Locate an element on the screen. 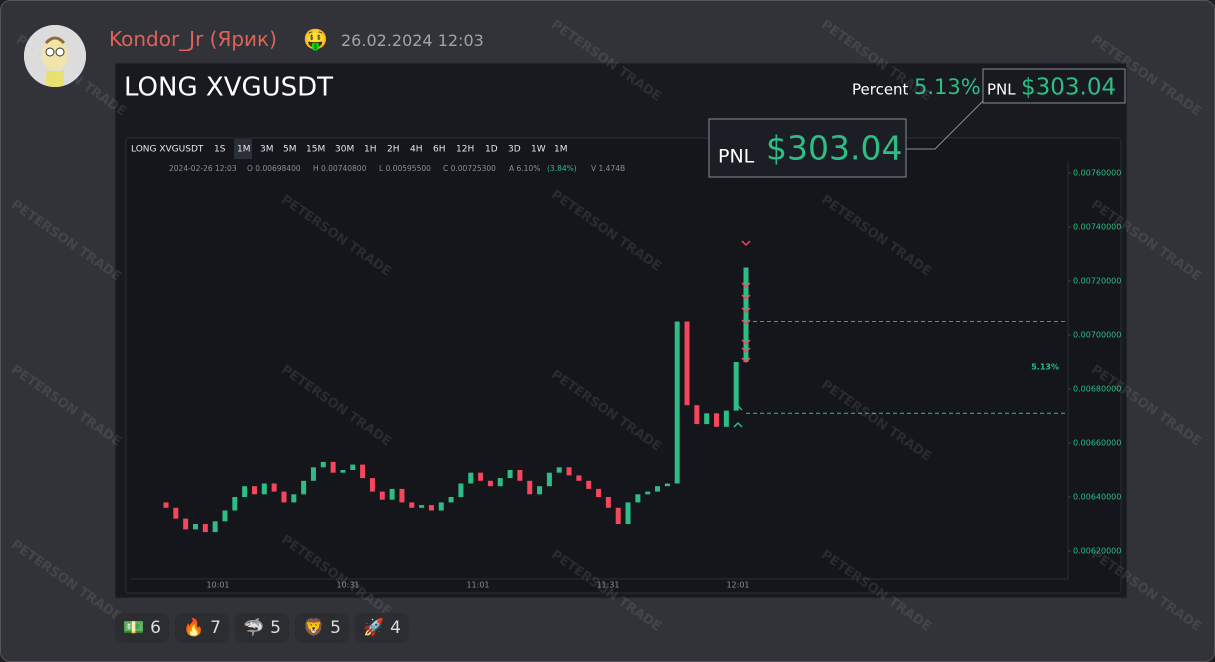 The image size is (1215, 662). pnl-connector is located at coordinates (945, 125).